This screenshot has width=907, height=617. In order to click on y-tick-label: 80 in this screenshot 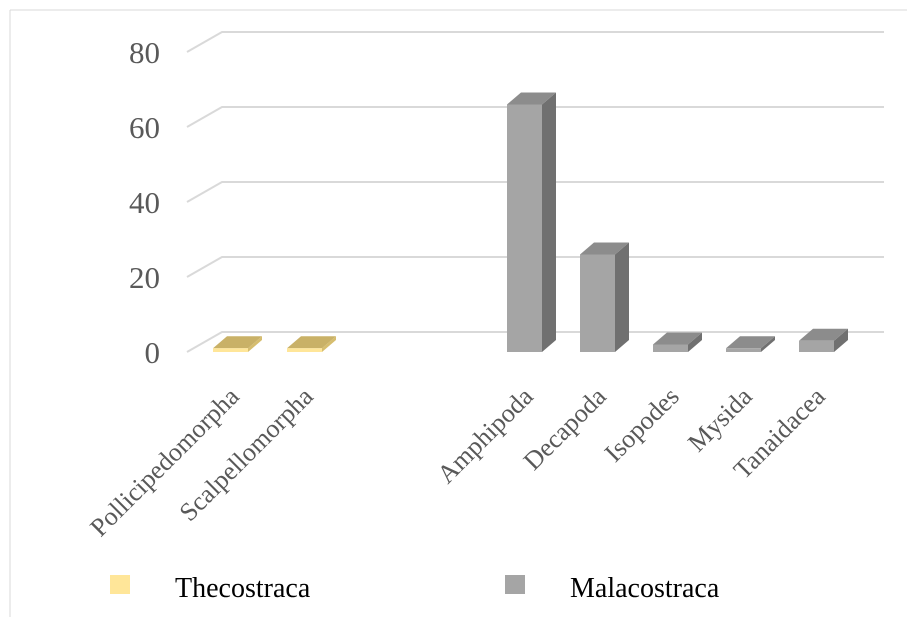, I will do `click(144, 52)`.